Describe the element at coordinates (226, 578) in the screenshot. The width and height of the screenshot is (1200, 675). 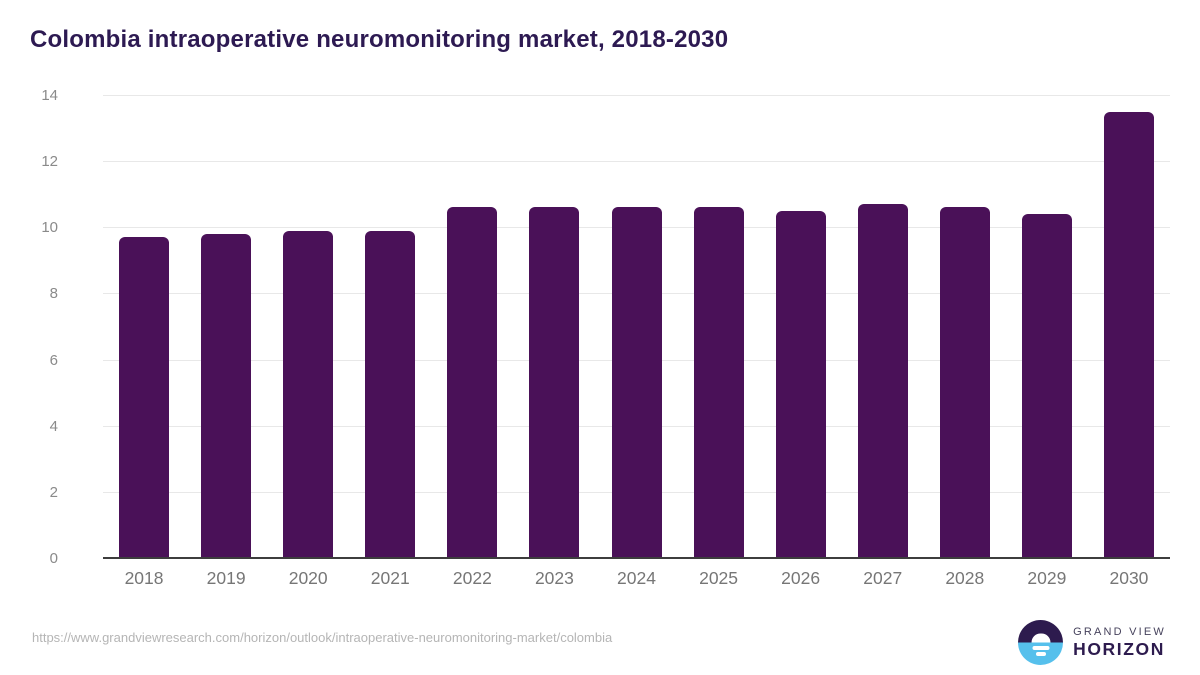
I see `x-tick-label-2019: 2019` at that location.